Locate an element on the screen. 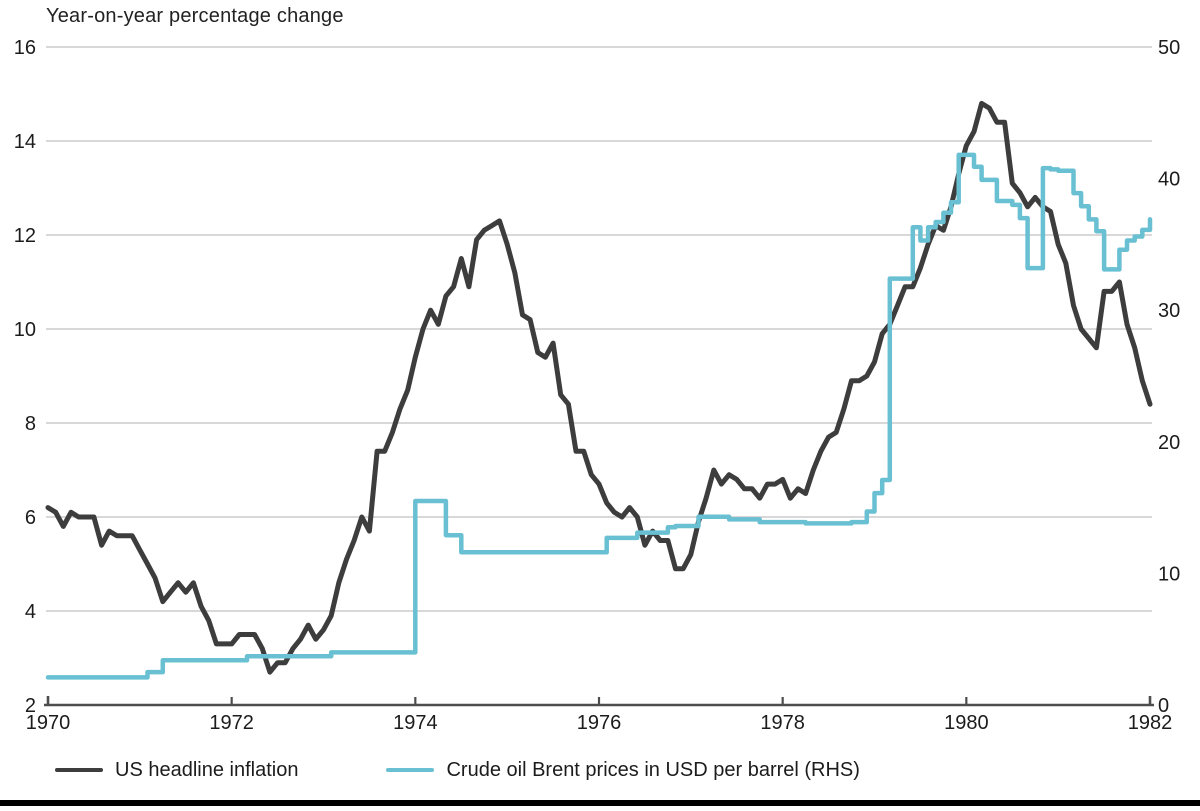  y-left-tick-label: 2 is located at coordinates (30, 706).